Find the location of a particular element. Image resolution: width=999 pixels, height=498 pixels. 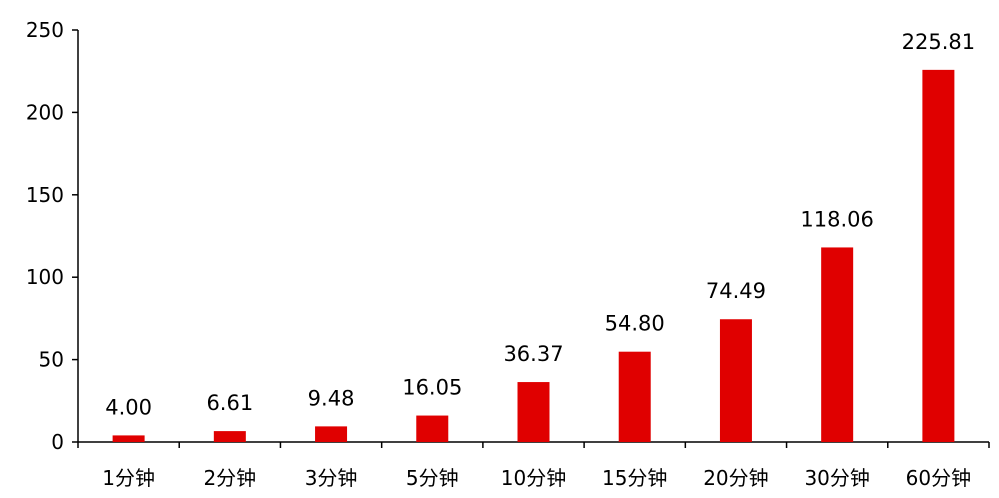

bar-value-label: 118.06 is located at coordinates (836, 219).